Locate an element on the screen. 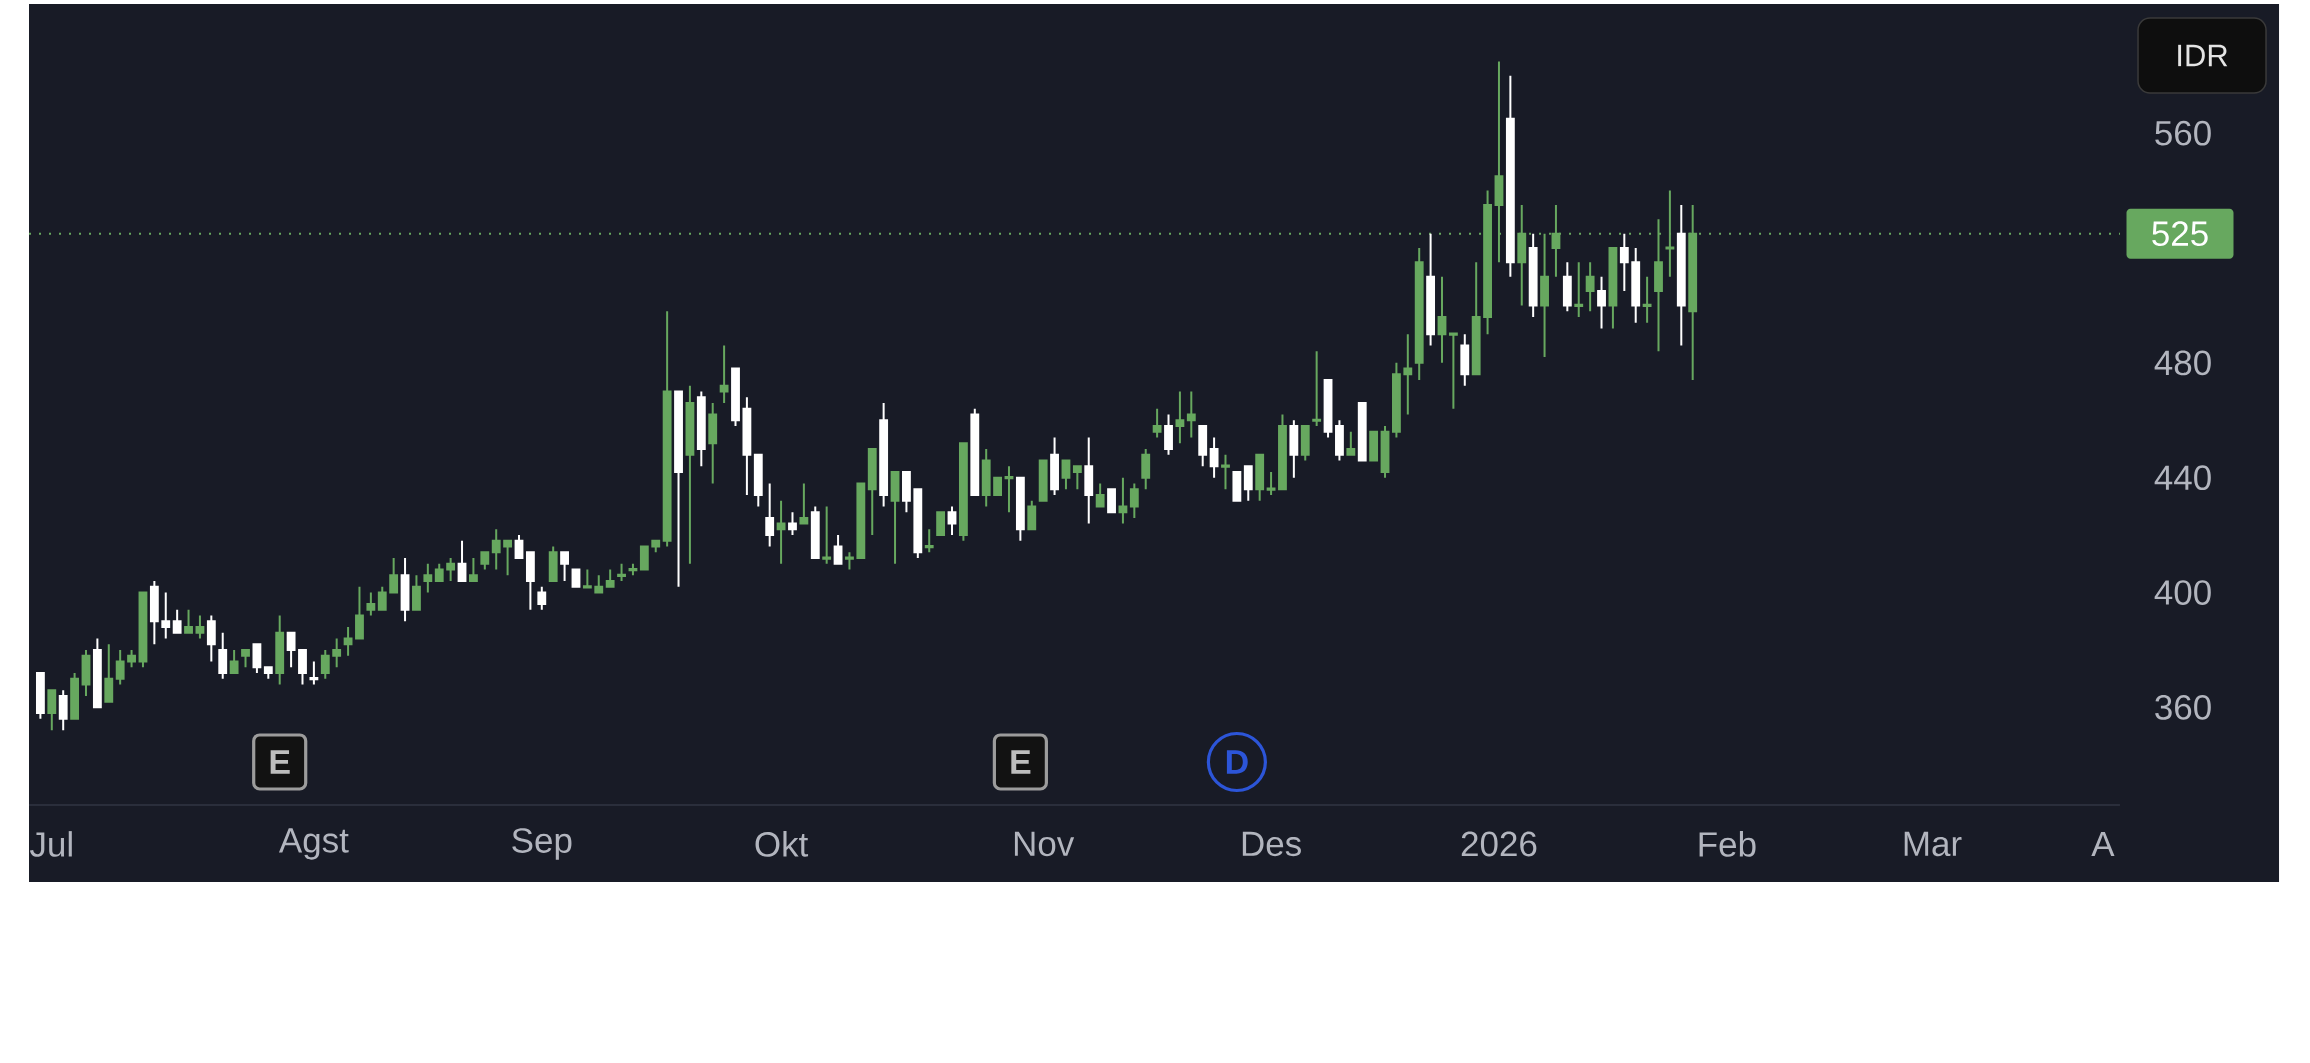 The width and height of the screenshot is (2310, 1063). x-tick-label: Mar is located at coordinates (1933, 844).